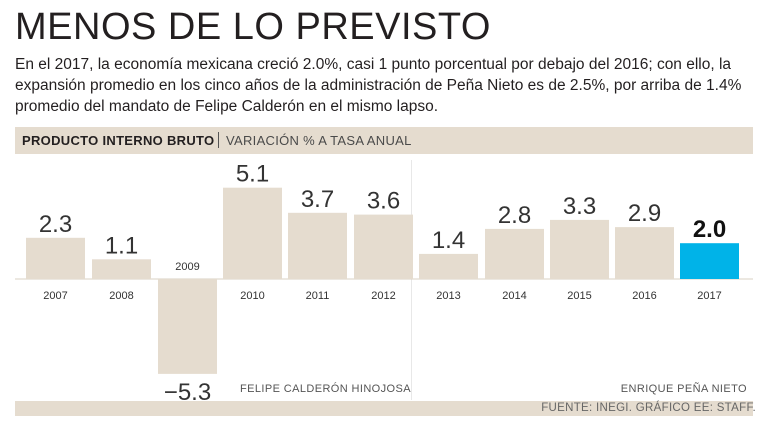 The width and height of the screenshot is (768, 433). What do you see at coordinates (317, 245) in the screenshot?
I see `bar-2011` at bounding box center [317, 245].